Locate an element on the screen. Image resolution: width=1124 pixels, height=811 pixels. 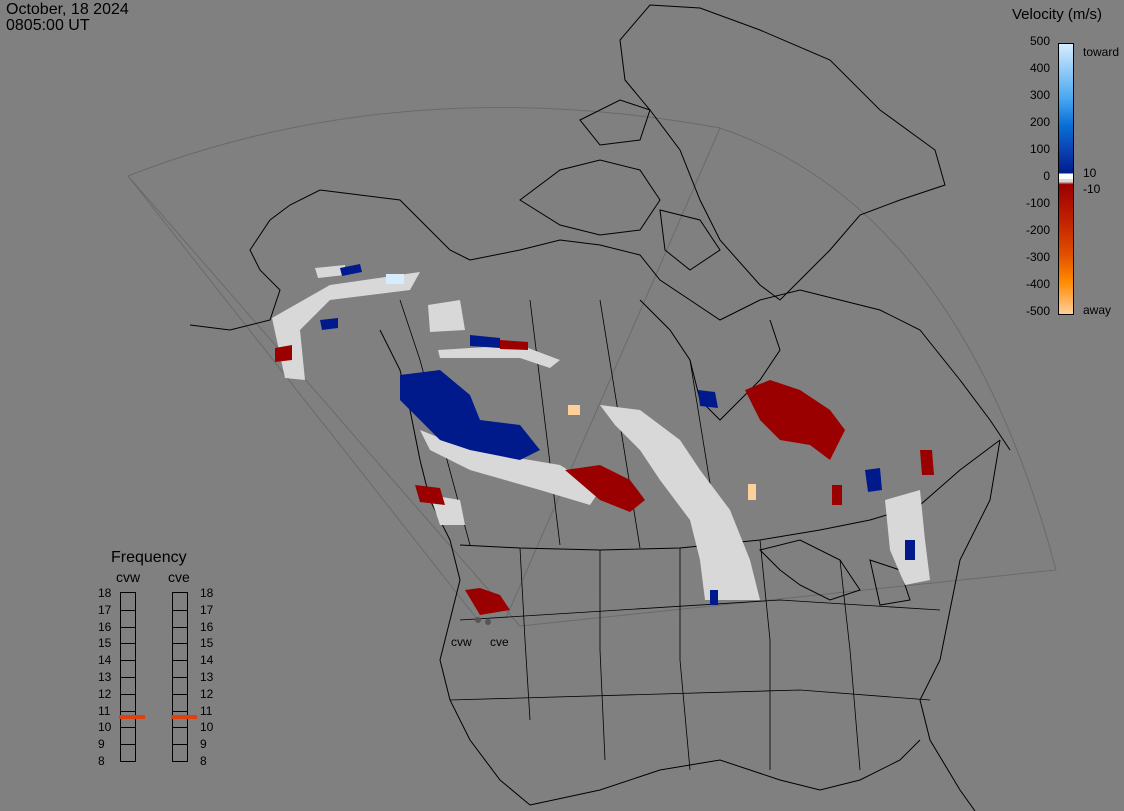
frequency-gauge-cve is located at coordinates (184, 677).